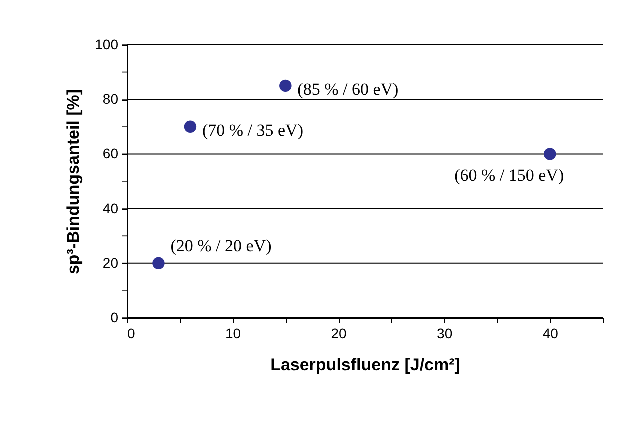  Describe the element at coordinates (114, 318) in the screenshot. I see `y-tick-label: 0` at that location.